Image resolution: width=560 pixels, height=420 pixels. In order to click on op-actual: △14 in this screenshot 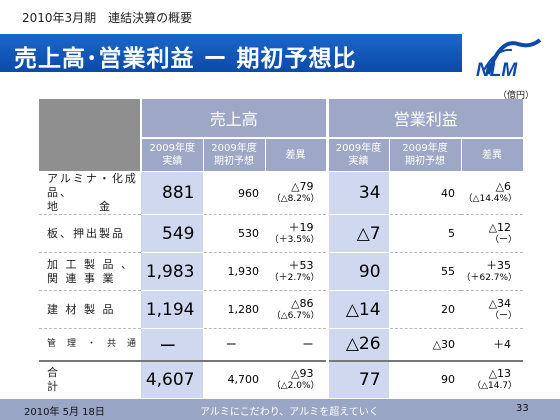, I will do `click(357, 309)`.